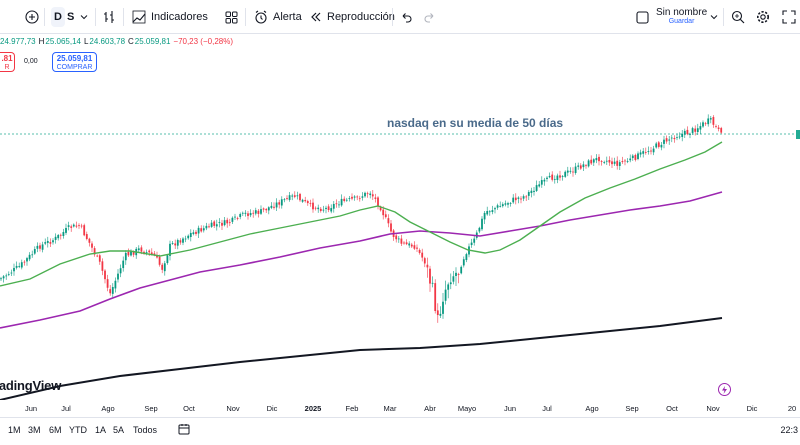  Describe the element at coordinates (31, 408) in the screenshot. I see `time-axis-label: Jun` at that location.